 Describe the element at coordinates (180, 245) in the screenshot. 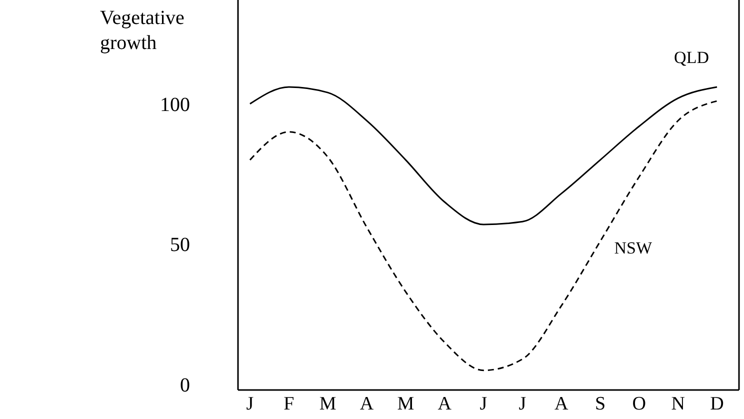

I see `y-tick-label: 50` at that location.